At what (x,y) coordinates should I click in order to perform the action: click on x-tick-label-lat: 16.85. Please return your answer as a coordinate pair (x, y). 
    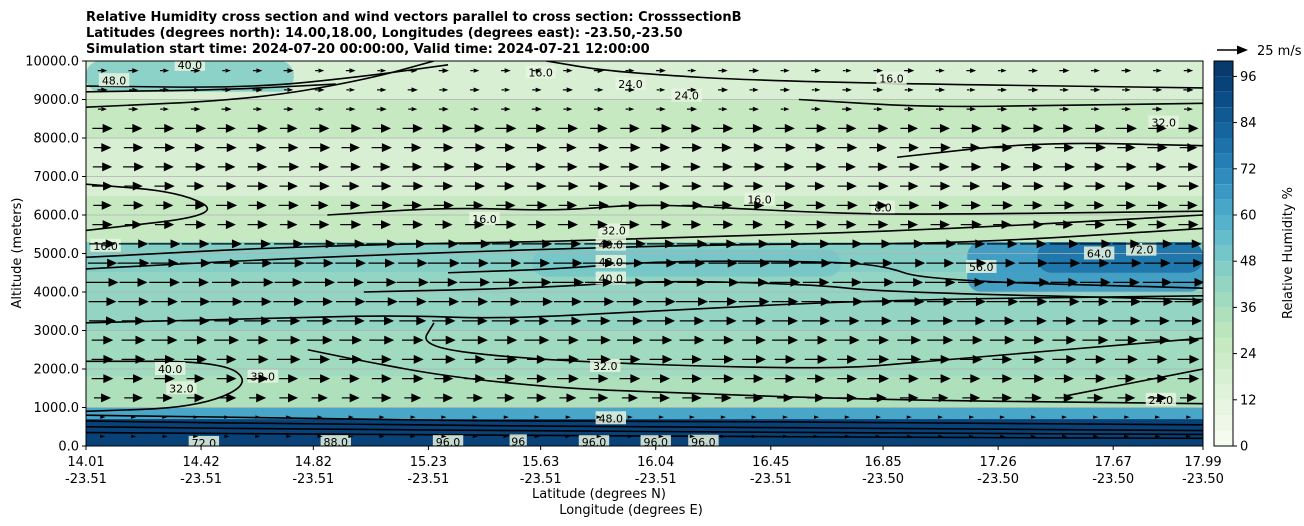
    Looking at the image, I should click on (882, 462).